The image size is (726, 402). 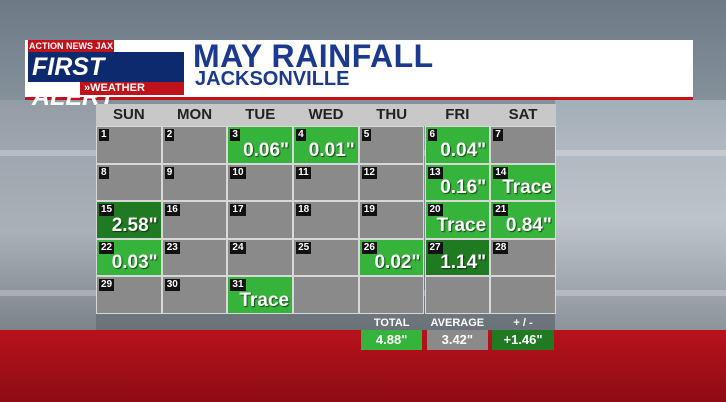 What do you see at coordinates (104, 135) in the screenshot?
I see `day-number: 1` at bounding box center [104, 135].